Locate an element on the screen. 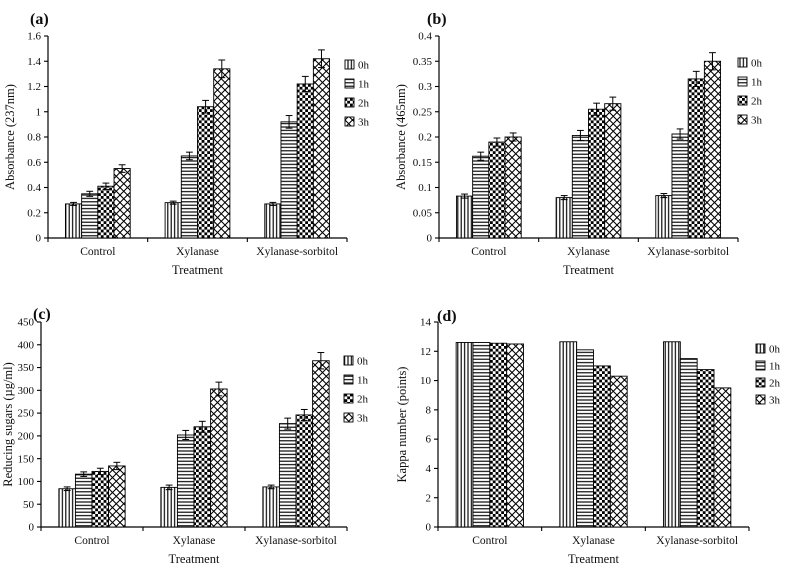 The width and height of the screenshot is (785, 567). y-tick-label: 150 is located at coordinates (26, 459).